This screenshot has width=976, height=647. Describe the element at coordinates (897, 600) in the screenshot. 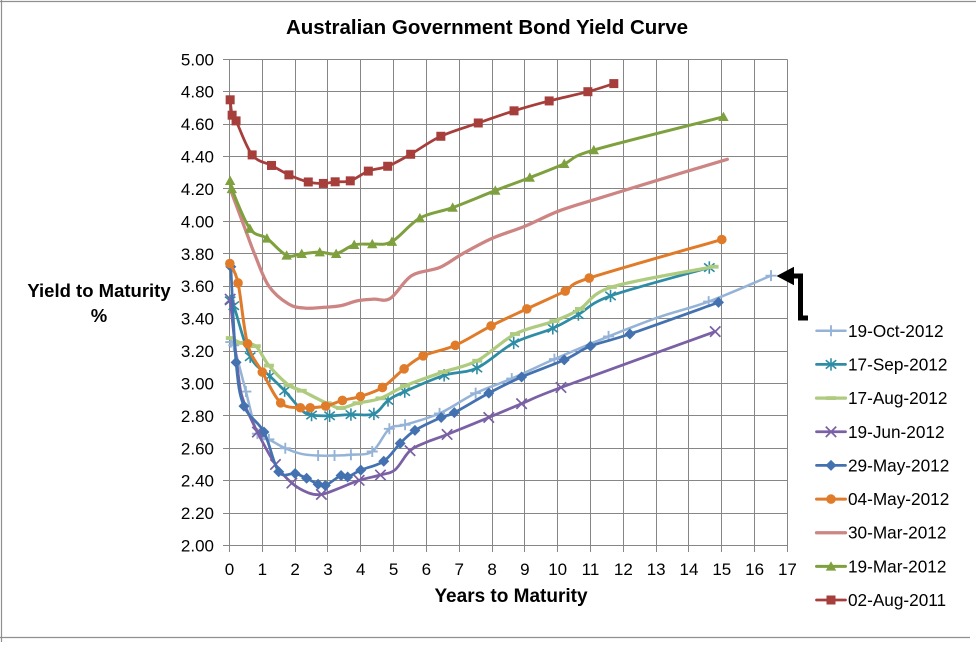

I see `svg-text: 02-Aug-2011` at that location.